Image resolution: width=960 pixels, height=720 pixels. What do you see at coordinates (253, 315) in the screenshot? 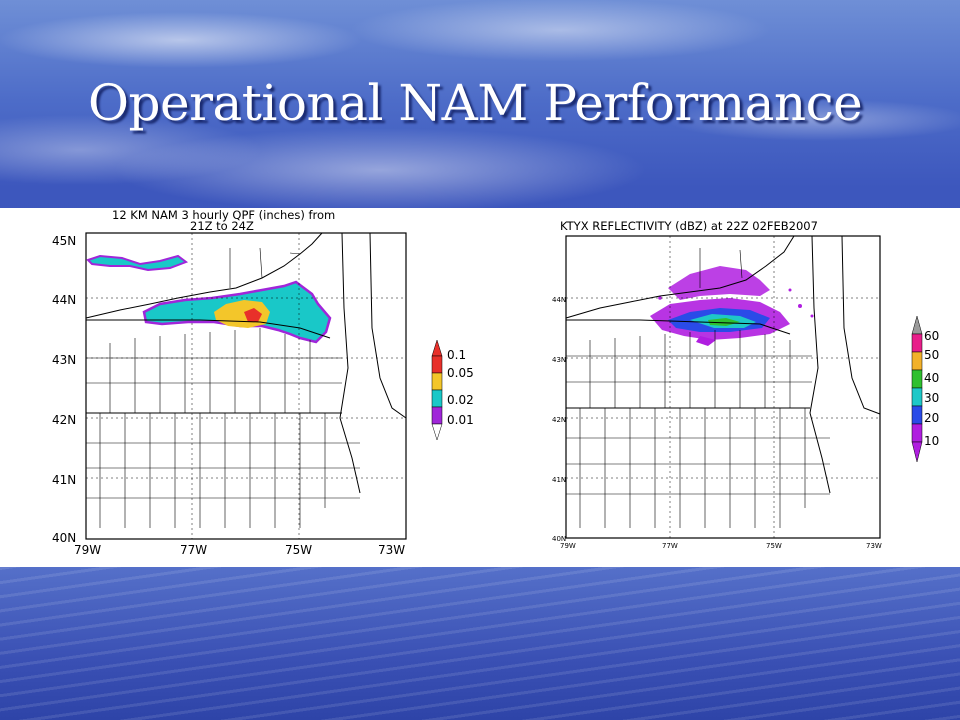
I see `qpf-area-heavy` at bounding box center [253, 315].